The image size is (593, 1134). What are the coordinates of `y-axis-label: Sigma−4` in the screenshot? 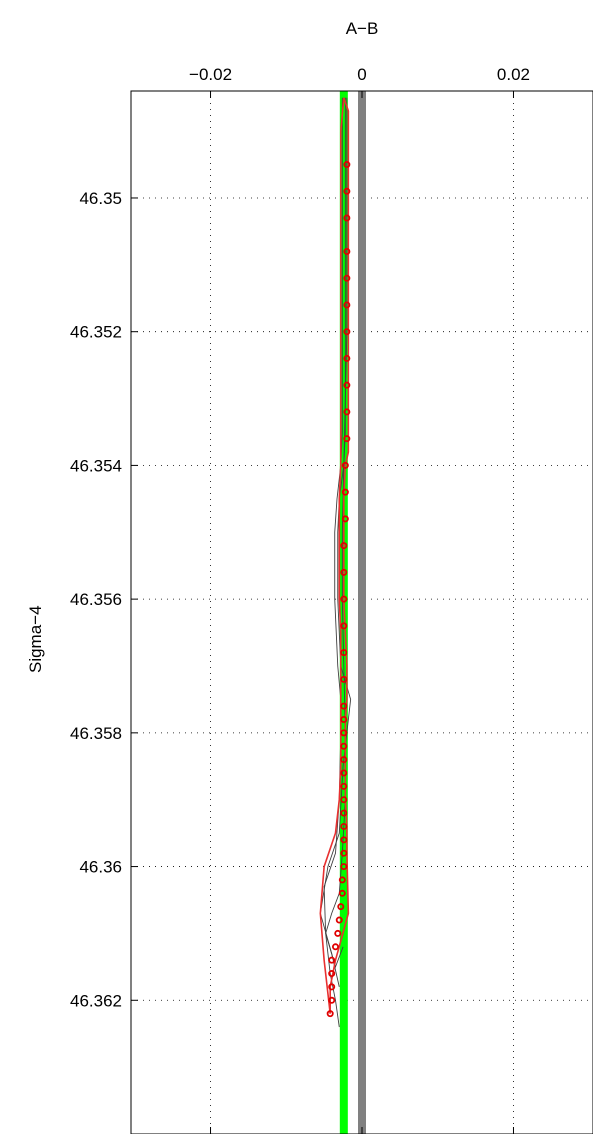 It's located at (35, 639).